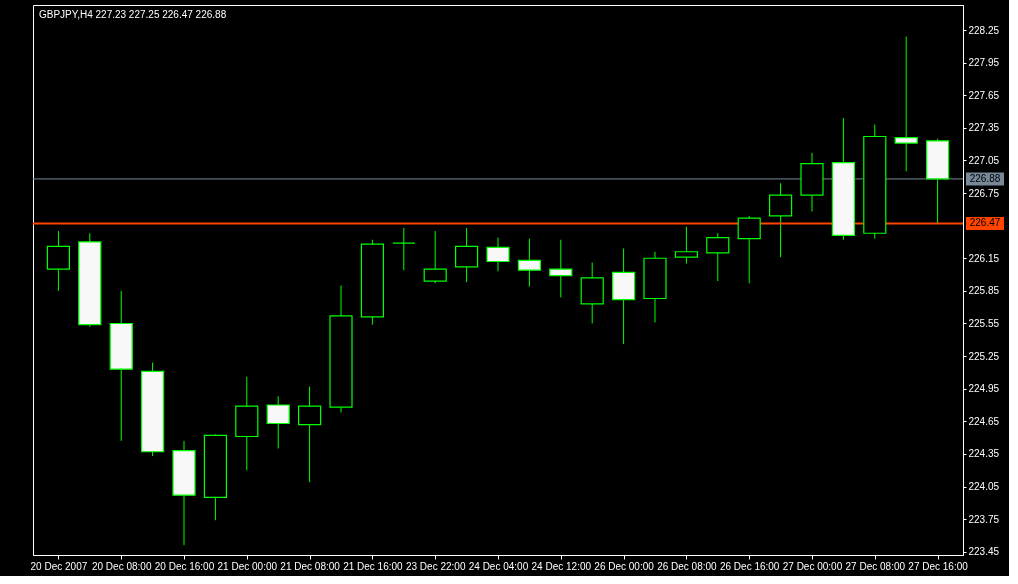 Image resolution: width=1018 pixels, height=584 pixels. I want to click on x-tick-label: 21 Dec 08:00, so click(310, 566).